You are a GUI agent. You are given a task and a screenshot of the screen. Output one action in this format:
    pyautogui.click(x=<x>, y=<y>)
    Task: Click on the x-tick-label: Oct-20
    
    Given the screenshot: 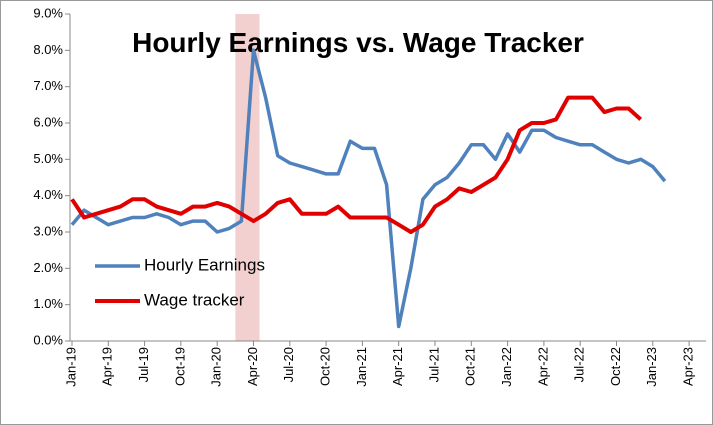 What is the action you would take?
    pyautogui.click(x=325, y=366)
    